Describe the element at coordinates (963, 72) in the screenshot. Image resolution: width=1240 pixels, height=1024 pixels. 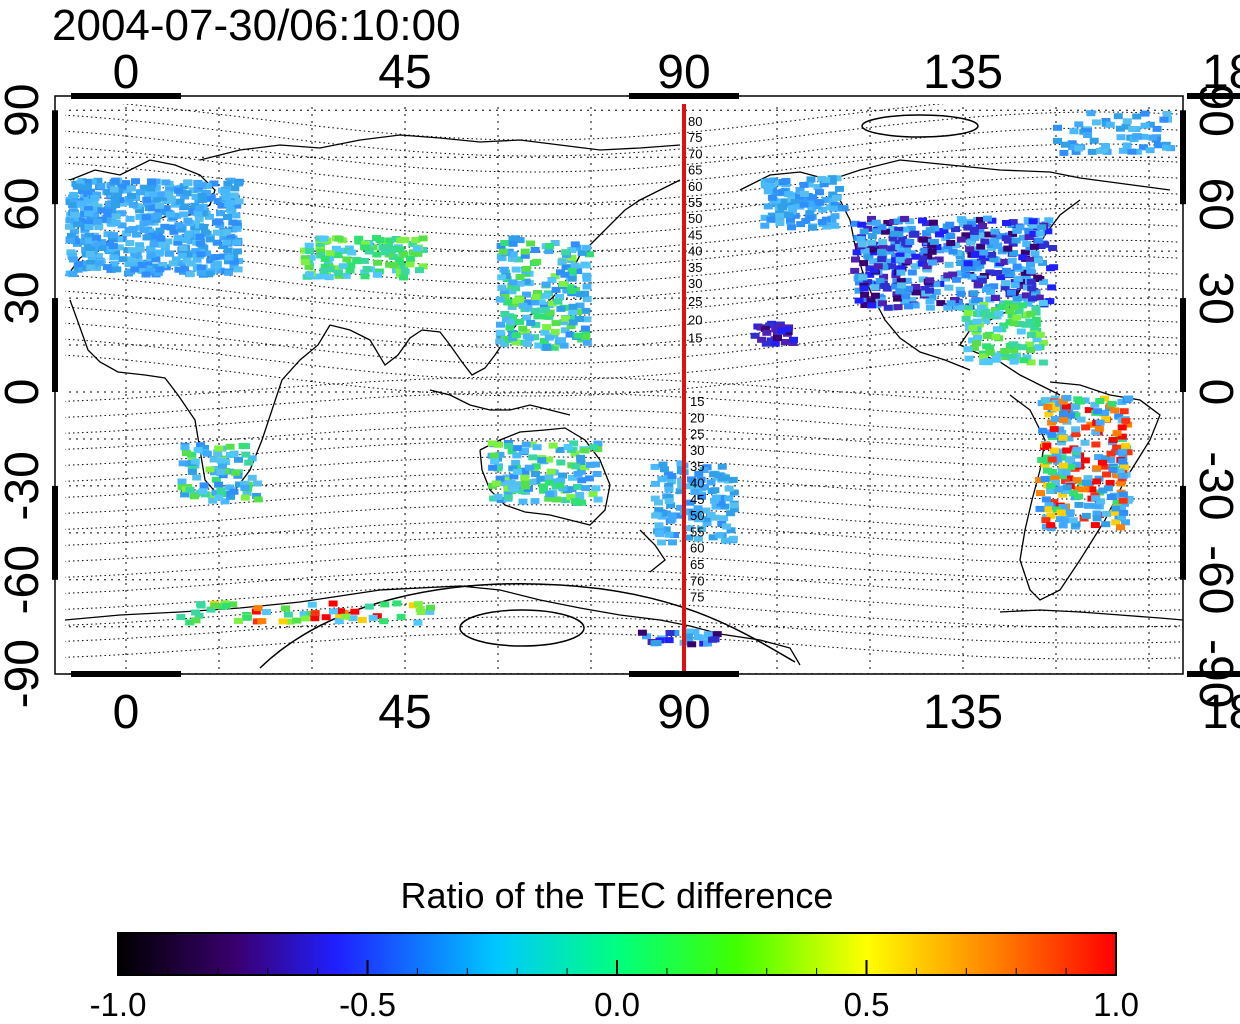
I see `top-lon-tick: 135` at that location.